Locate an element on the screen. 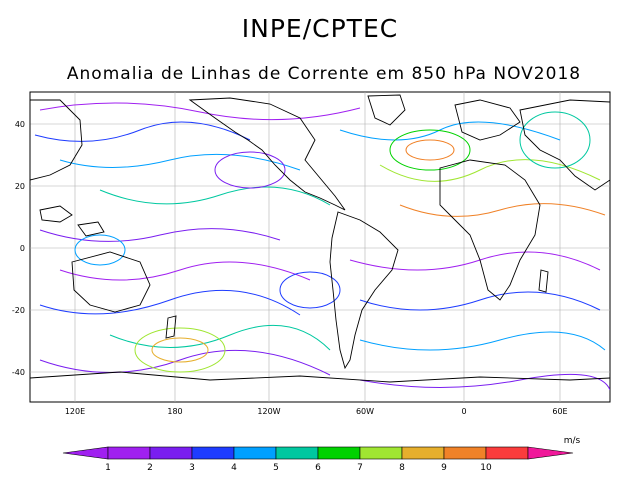  colorbar-max-arrow is located at coordinates (550, 453).